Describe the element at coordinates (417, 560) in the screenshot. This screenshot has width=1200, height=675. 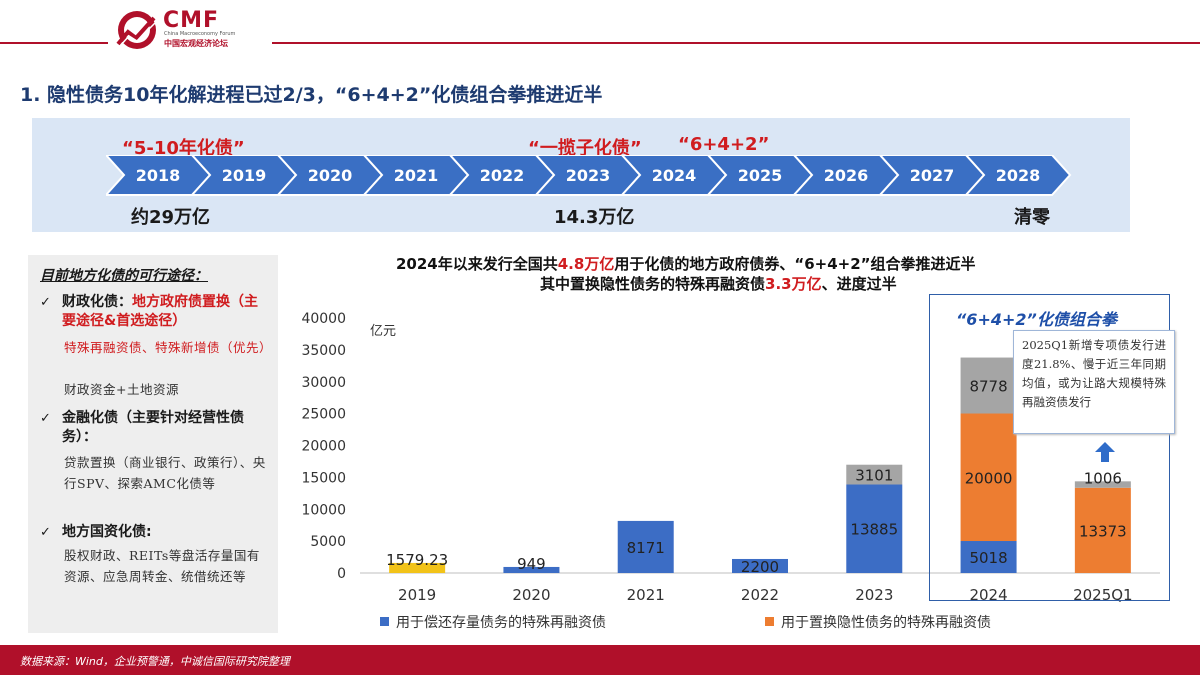
I see `bar-data-label: 1579.23` at that location.